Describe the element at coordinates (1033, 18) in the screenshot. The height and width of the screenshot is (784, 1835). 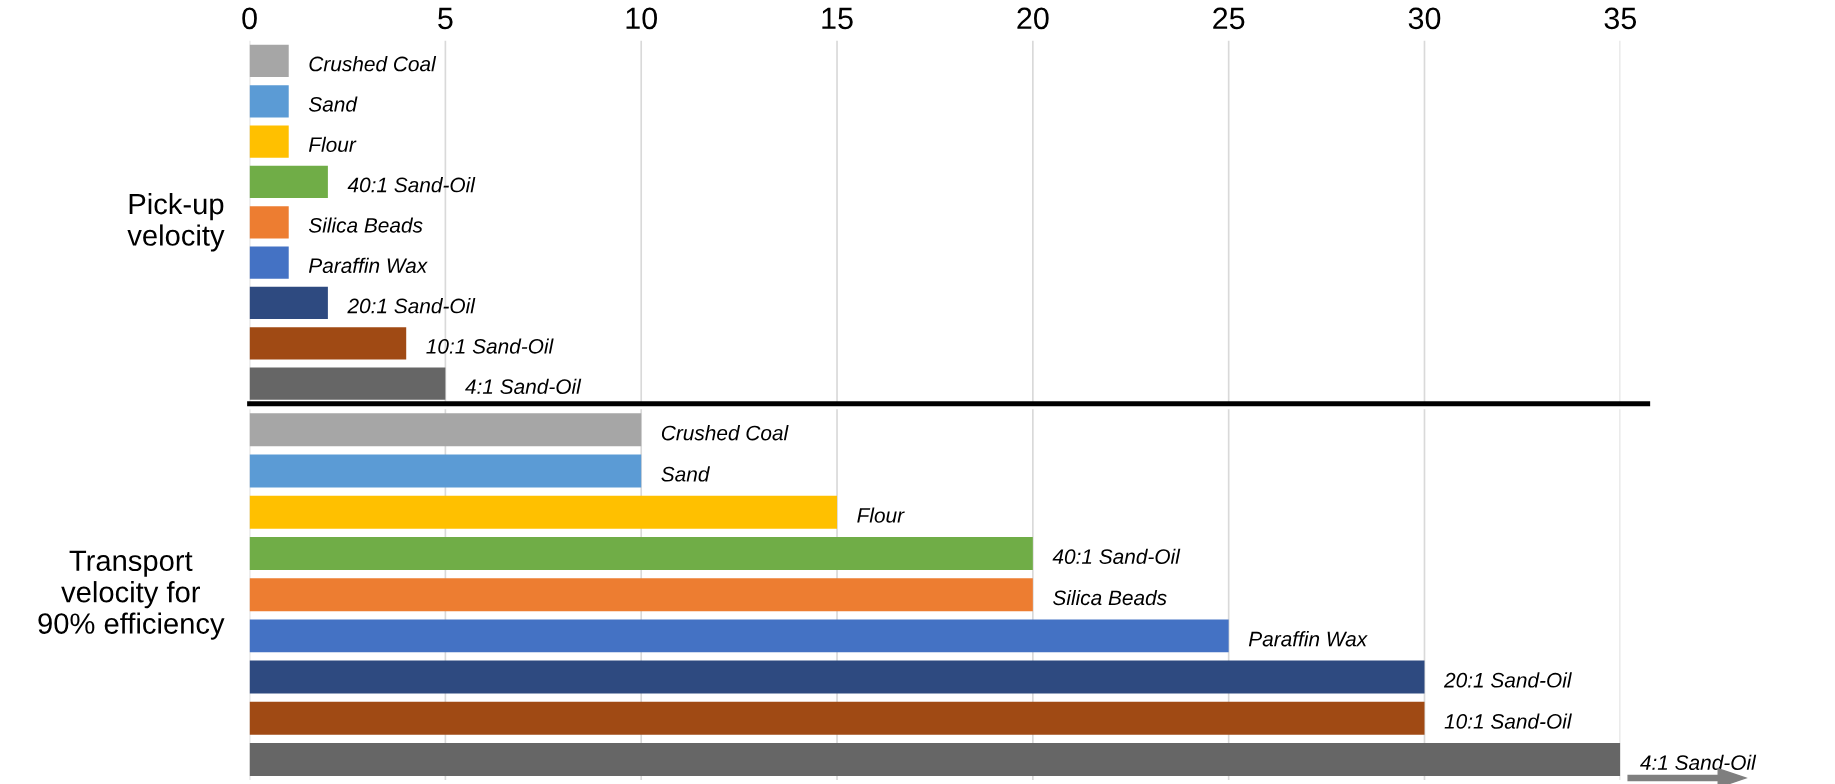
I see `x-tick-label: 20` at that location.